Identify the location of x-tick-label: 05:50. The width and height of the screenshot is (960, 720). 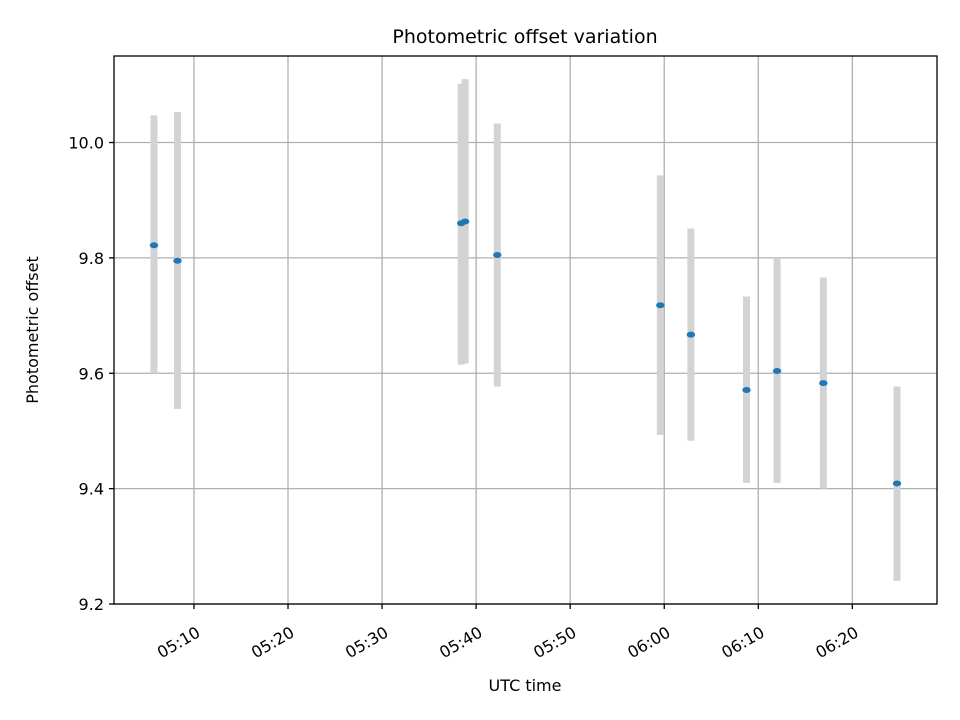
(554, 643).